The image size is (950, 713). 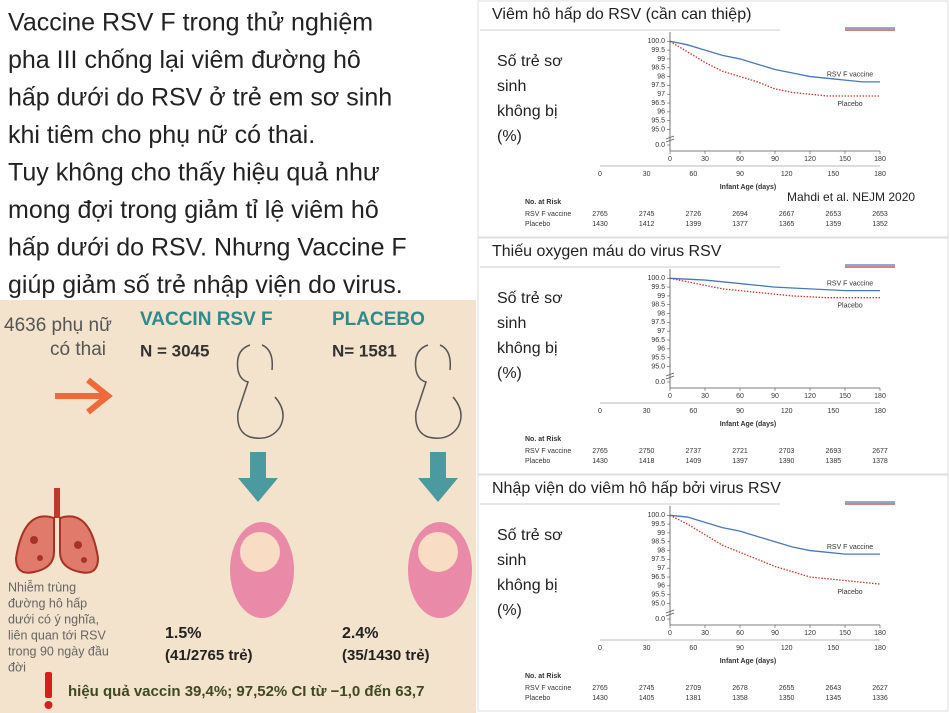 I want to click on placebo-rate: 2.4%, so click(x=360, y=633).